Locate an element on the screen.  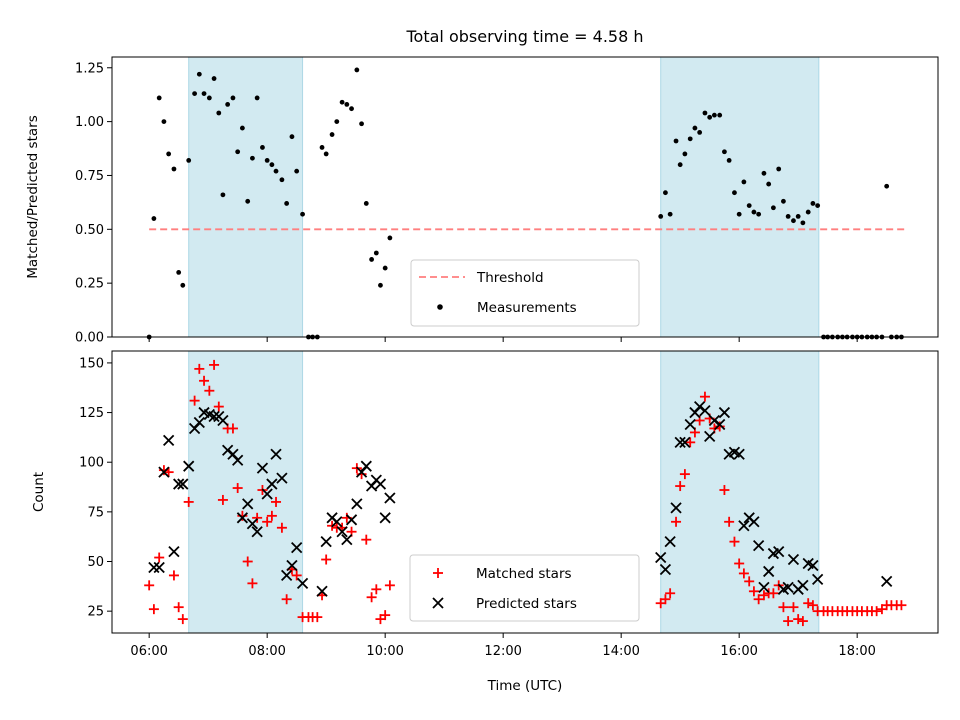
top-y-tick-label: 0.75 is located at coordinates (89, 176).